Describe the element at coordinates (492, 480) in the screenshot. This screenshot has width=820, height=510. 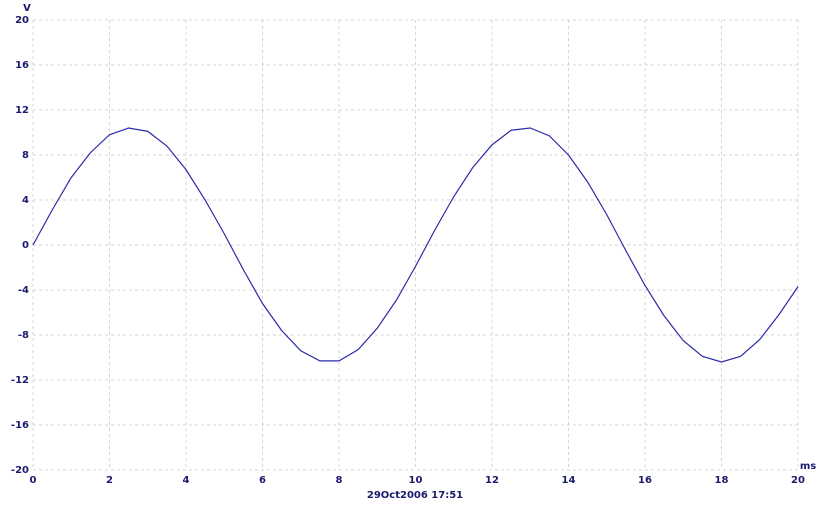
I see `x-tick-label: 12` at that location.